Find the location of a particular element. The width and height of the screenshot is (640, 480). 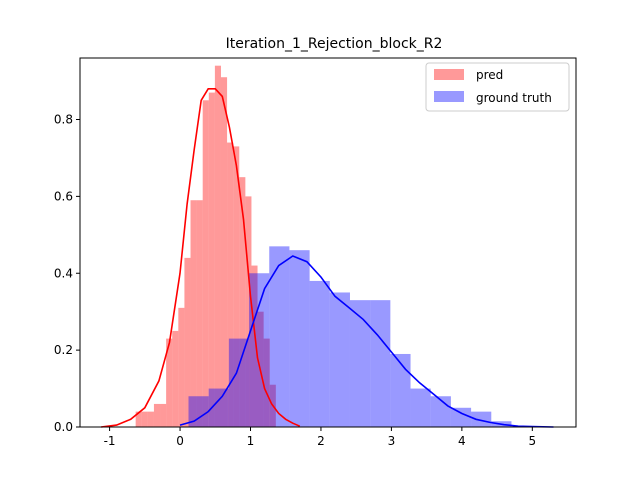

legend-swatch-pred is located at coordinates (449, 74).